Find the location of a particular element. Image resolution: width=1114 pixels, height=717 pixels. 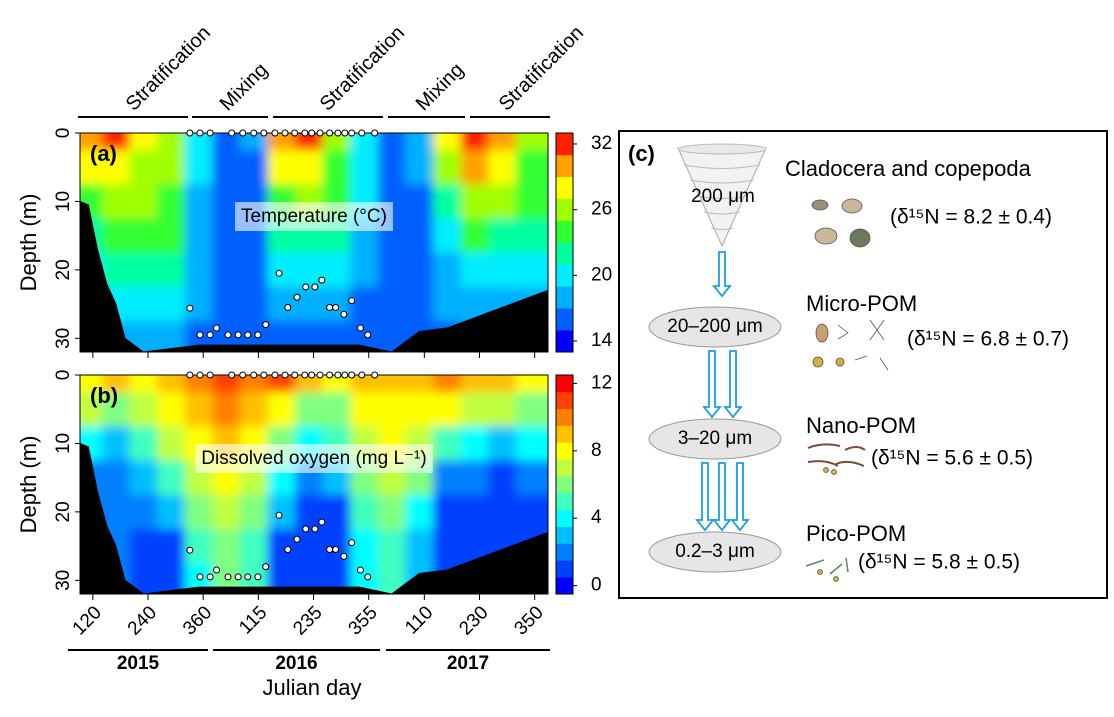

funnel is located at coordinates (722, 195).